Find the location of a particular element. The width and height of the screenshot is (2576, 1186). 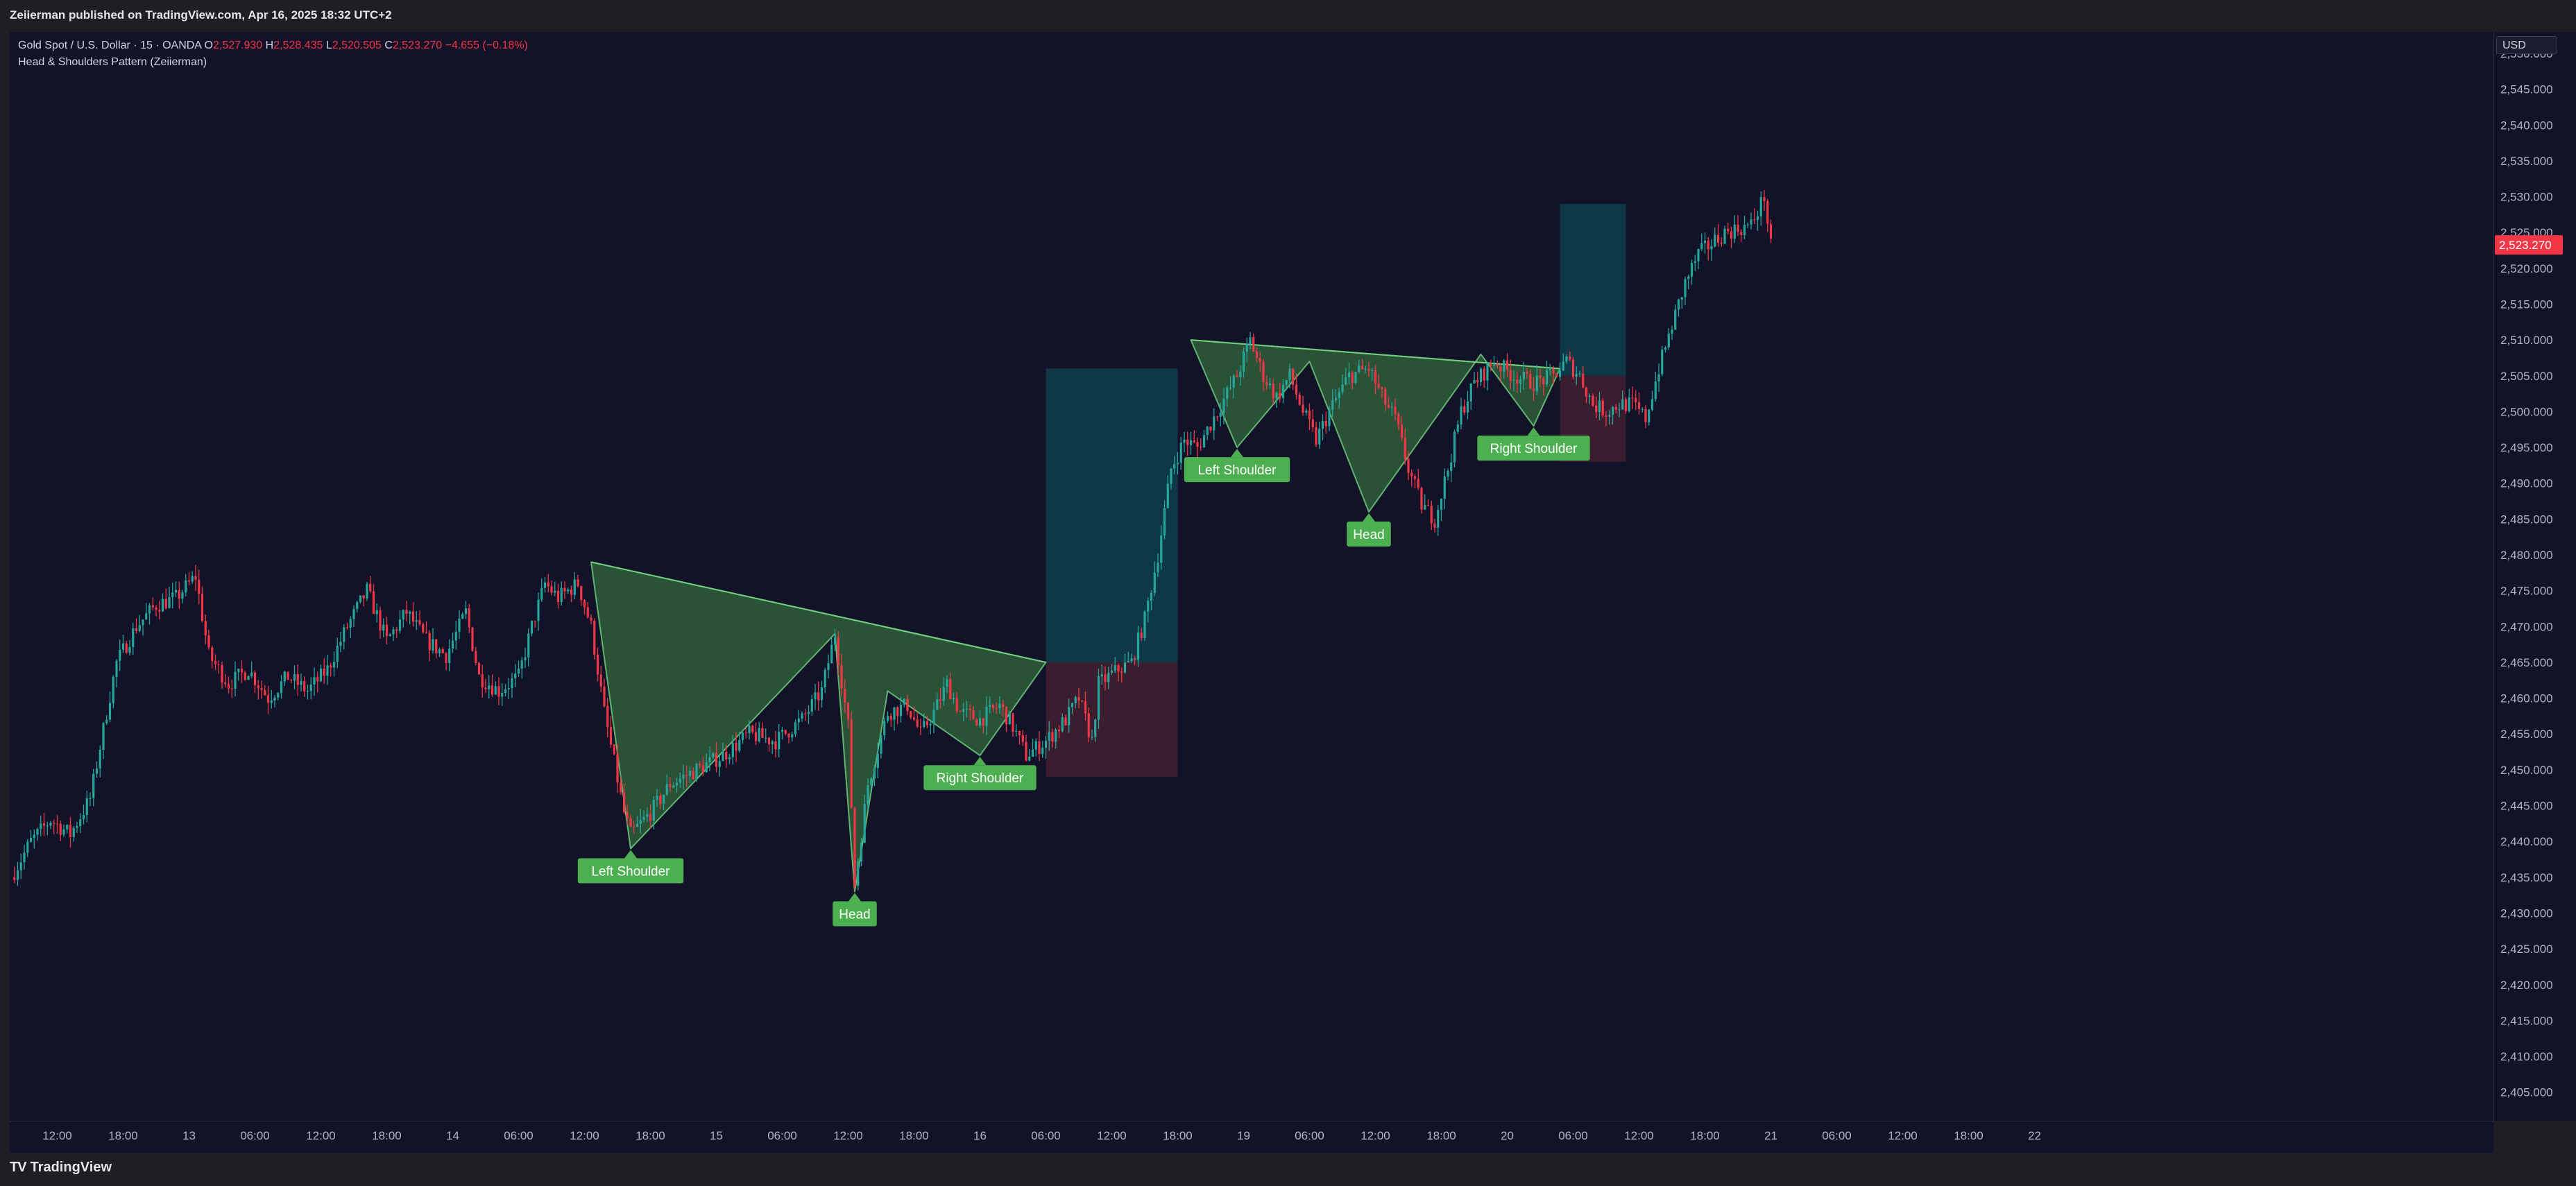

legend-high-label: H is located at coordinates (269, 45).